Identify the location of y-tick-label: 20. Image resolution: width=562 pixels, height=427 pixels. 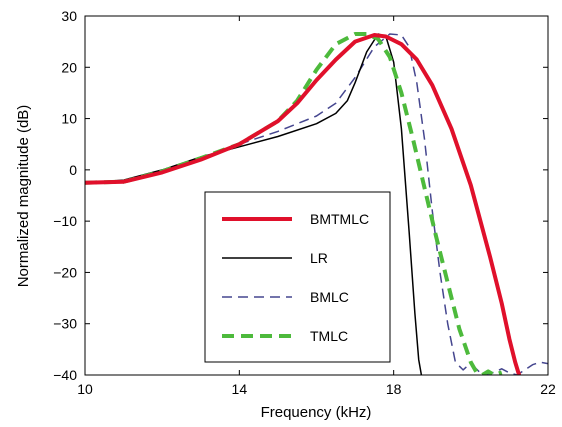
(69, 67).